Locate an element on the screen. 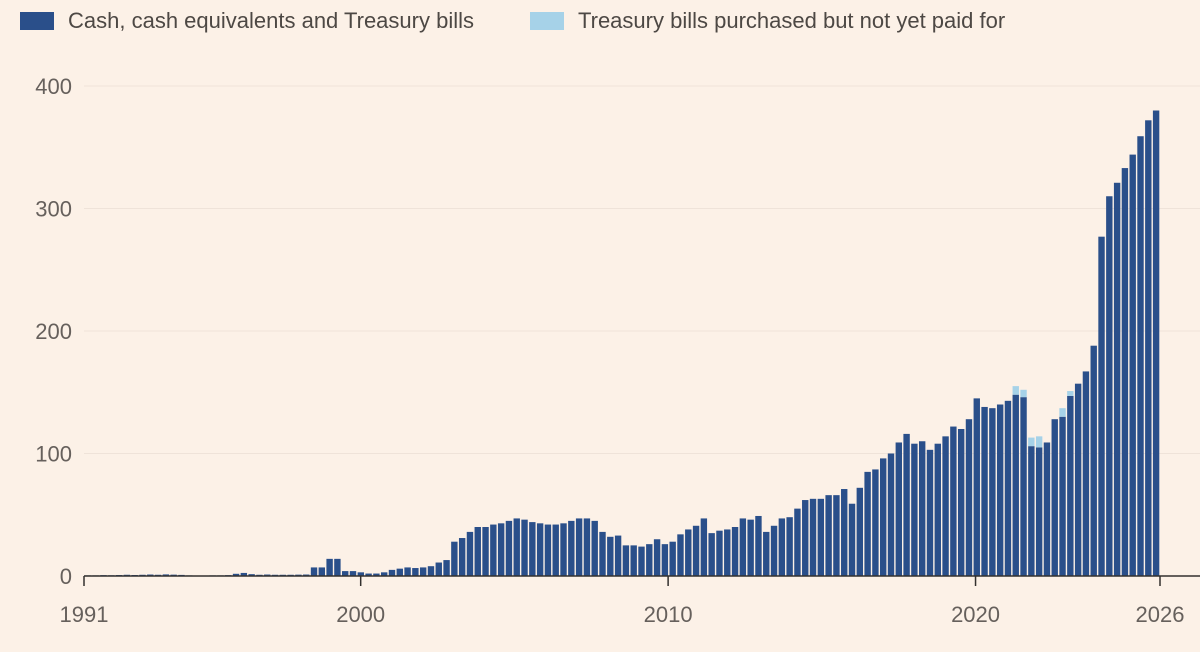 The width and height of the screenshot is (1200, 652). legend-swatch-cash is located at coordinates (37, 21).